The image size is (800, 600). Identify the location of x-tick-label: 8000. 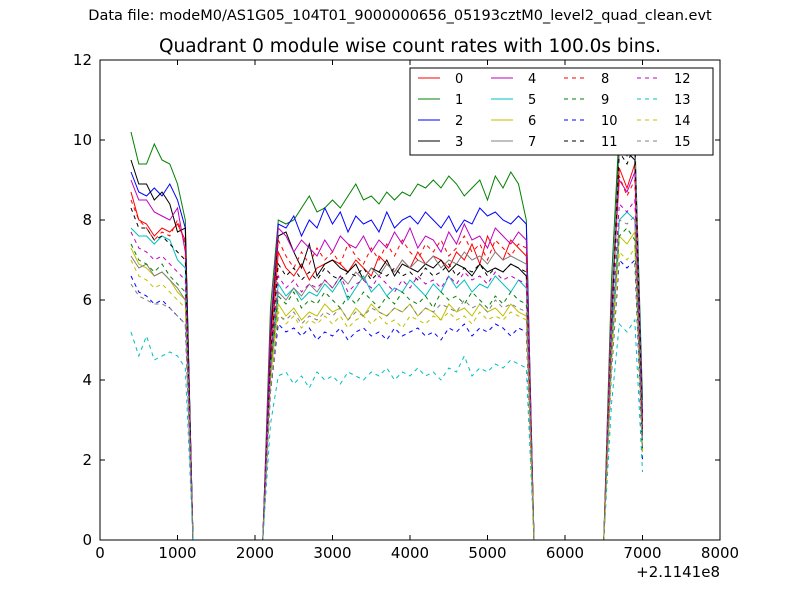
(720, 553).